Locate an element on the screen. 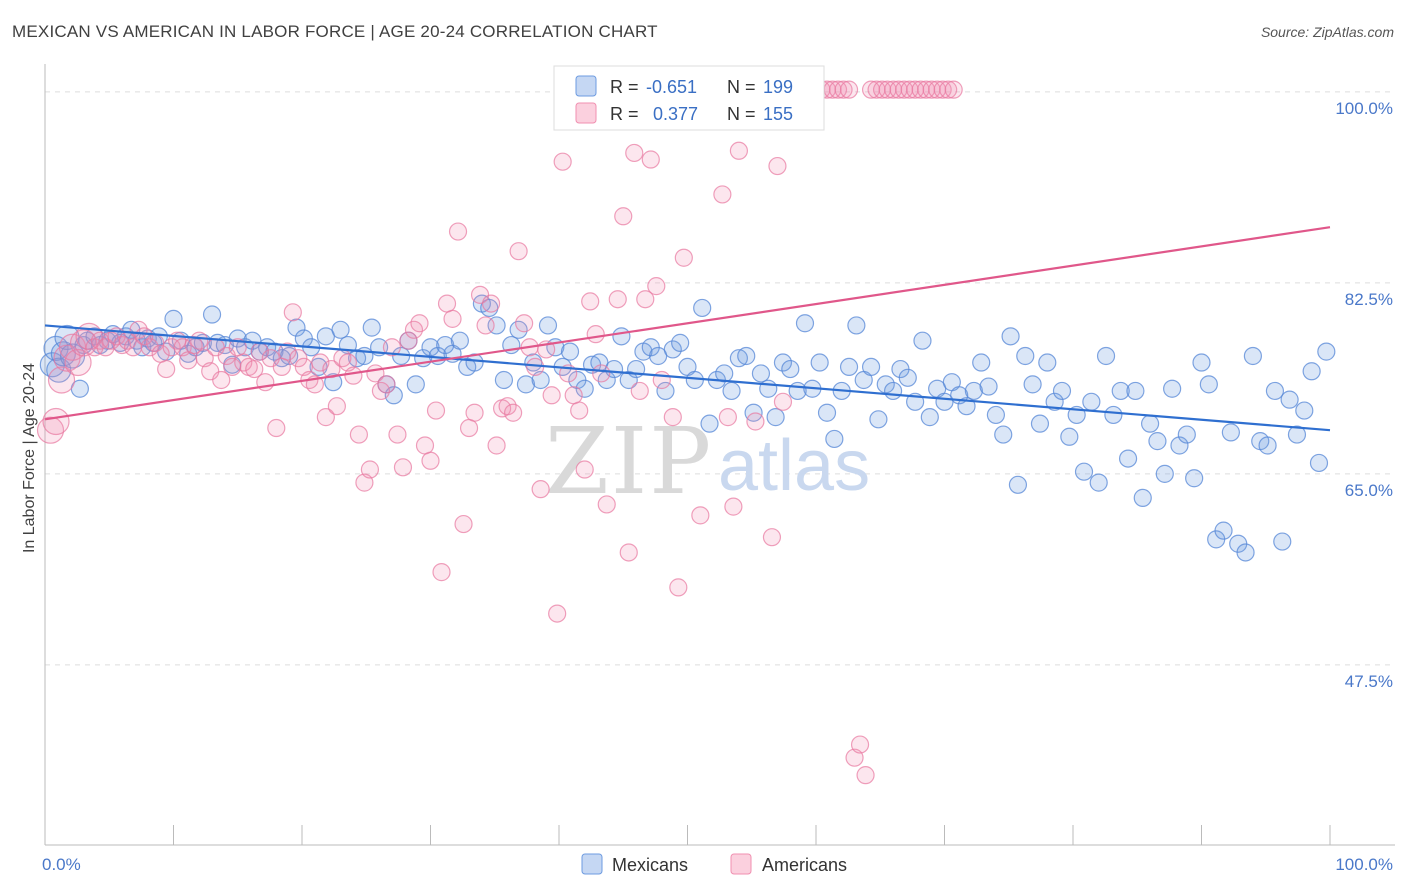  legend-swatch-americans is located at coordinates (586, 113).